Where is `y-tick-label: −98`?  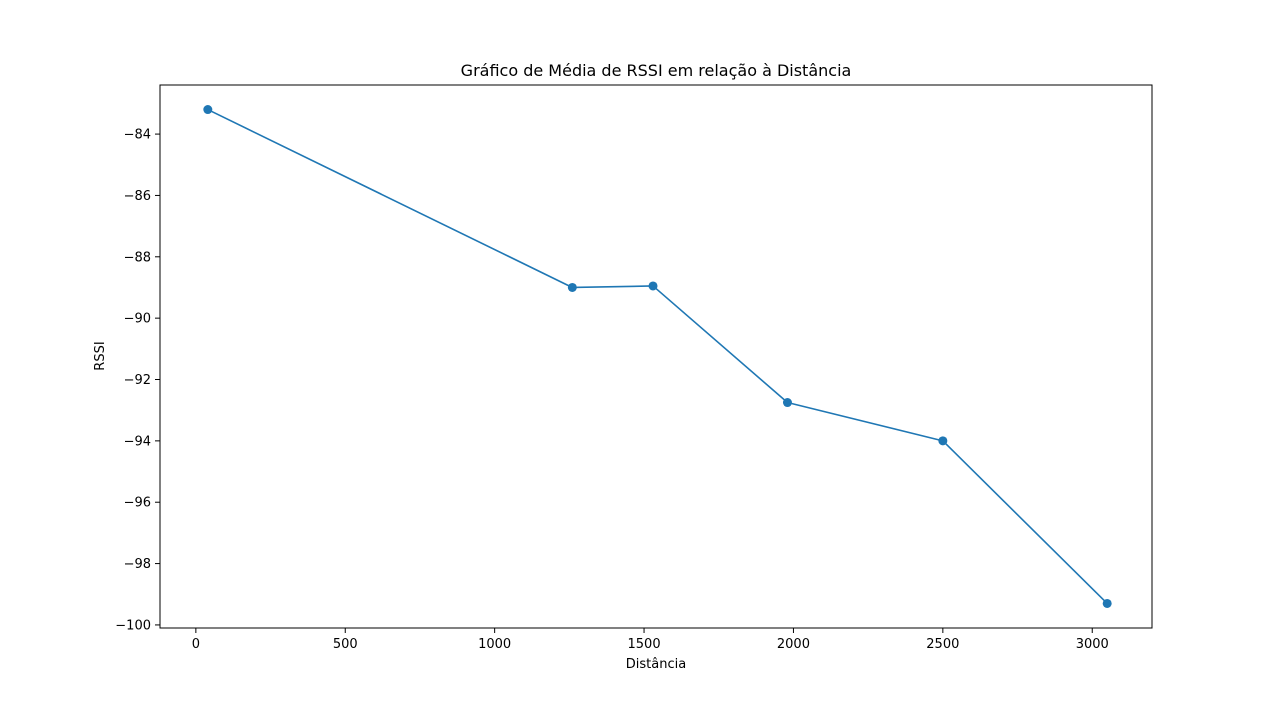
y-tick-label: −98 is located at coordinates (137, 564).